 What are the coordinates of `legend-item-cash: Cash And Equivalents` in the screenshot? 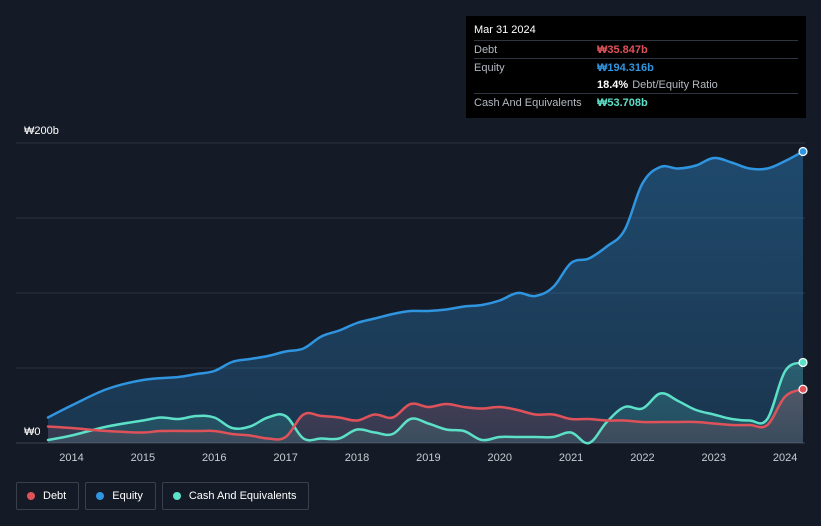 It's located at (235, 496).